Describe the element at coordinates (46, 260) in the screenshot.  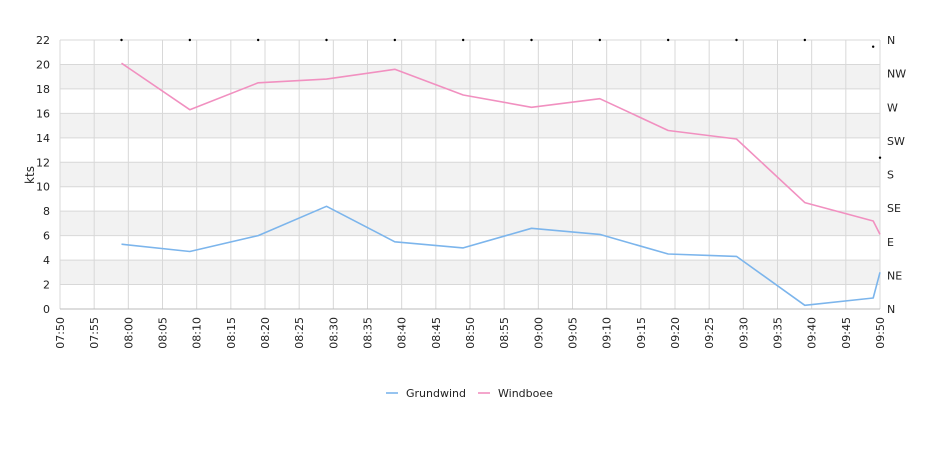
I see `y-tick-label: 4` at that location.